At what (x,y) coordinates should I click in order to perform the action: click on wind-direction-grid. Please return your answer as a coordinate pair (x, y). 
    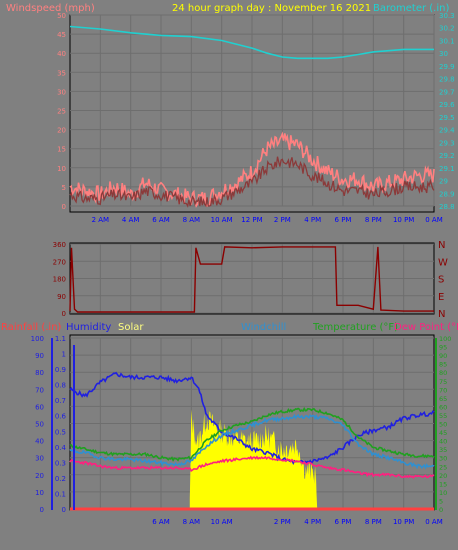
    Looking at the image, I should click on (252, 278).